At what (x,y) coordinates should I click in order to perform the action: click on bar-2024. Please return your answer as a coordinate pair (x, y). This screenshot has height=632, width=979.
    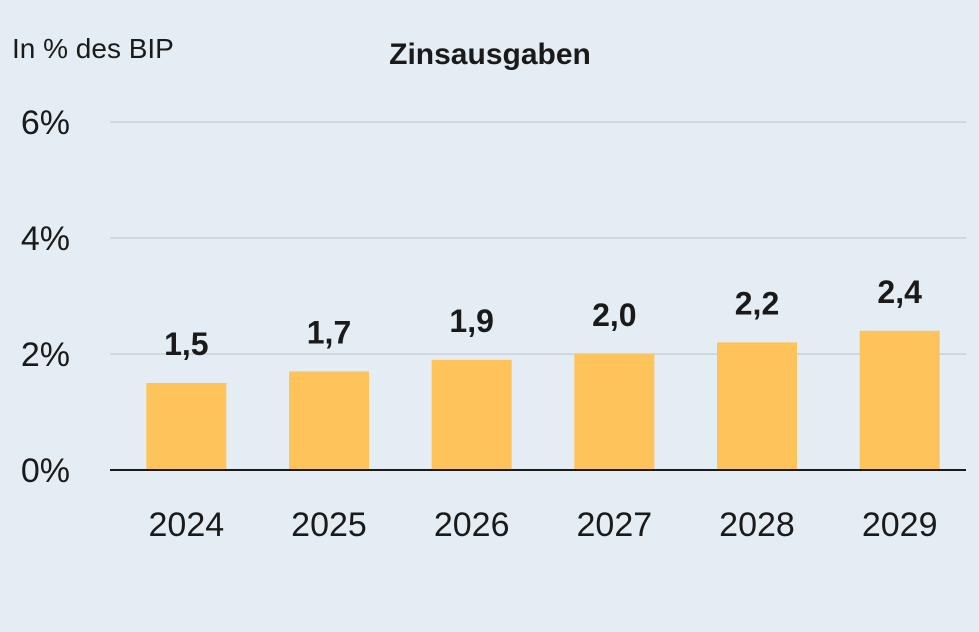
    Looking at the image, I should click on (186, 426).